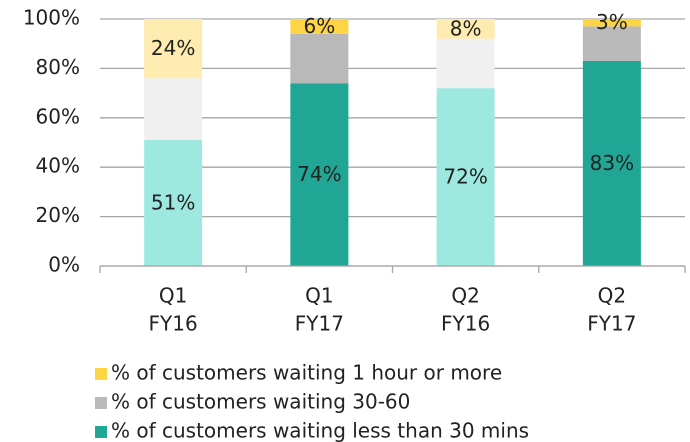 The height and width of the screenshot is (442, 690). I want to click on y-tick-label: 80%, so click(58, 67).